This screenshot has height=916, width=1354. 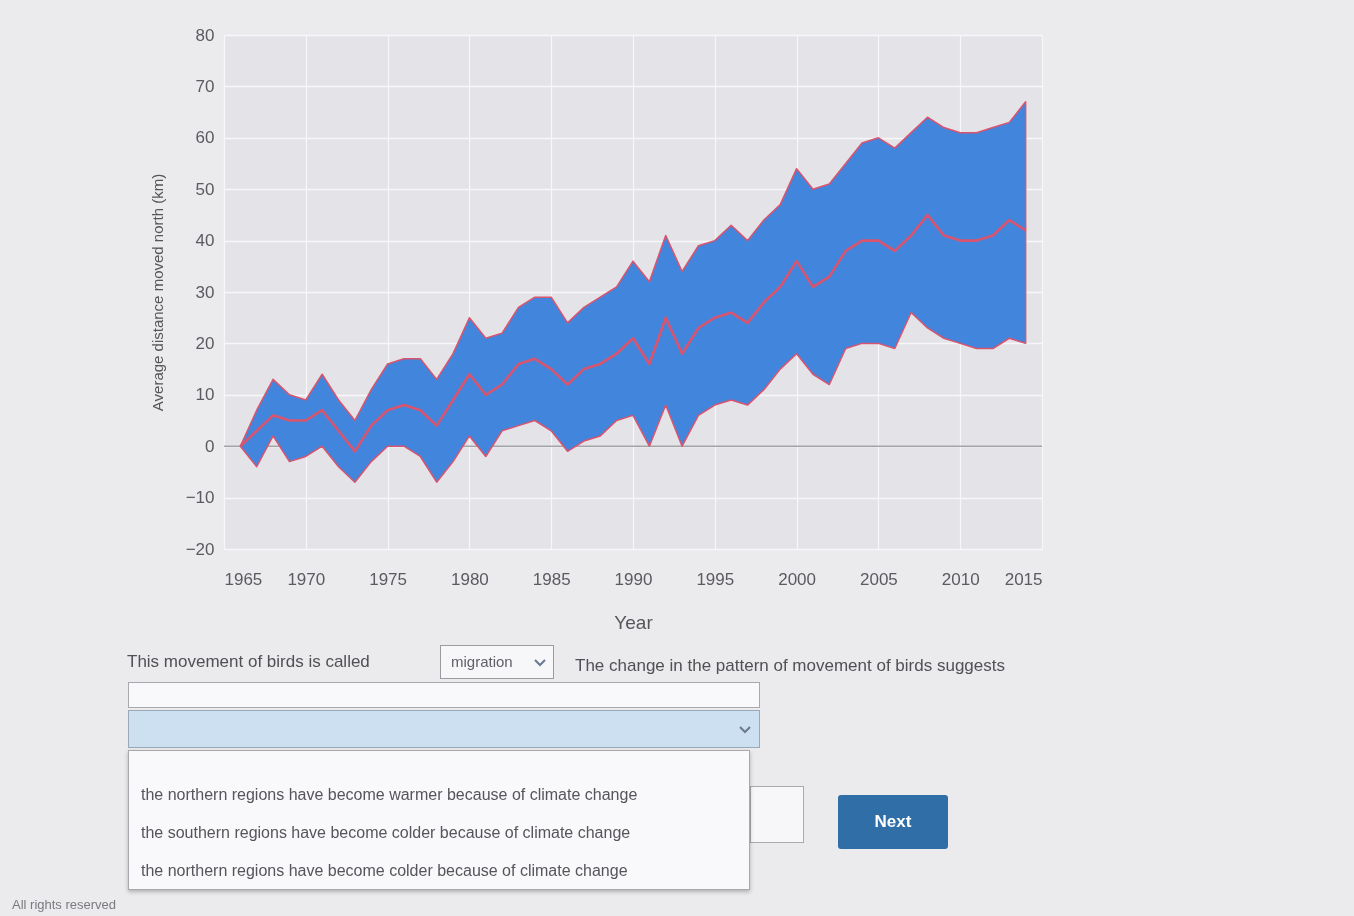 I want to click on y-tick-label: 40, so click(x=205, y=241).